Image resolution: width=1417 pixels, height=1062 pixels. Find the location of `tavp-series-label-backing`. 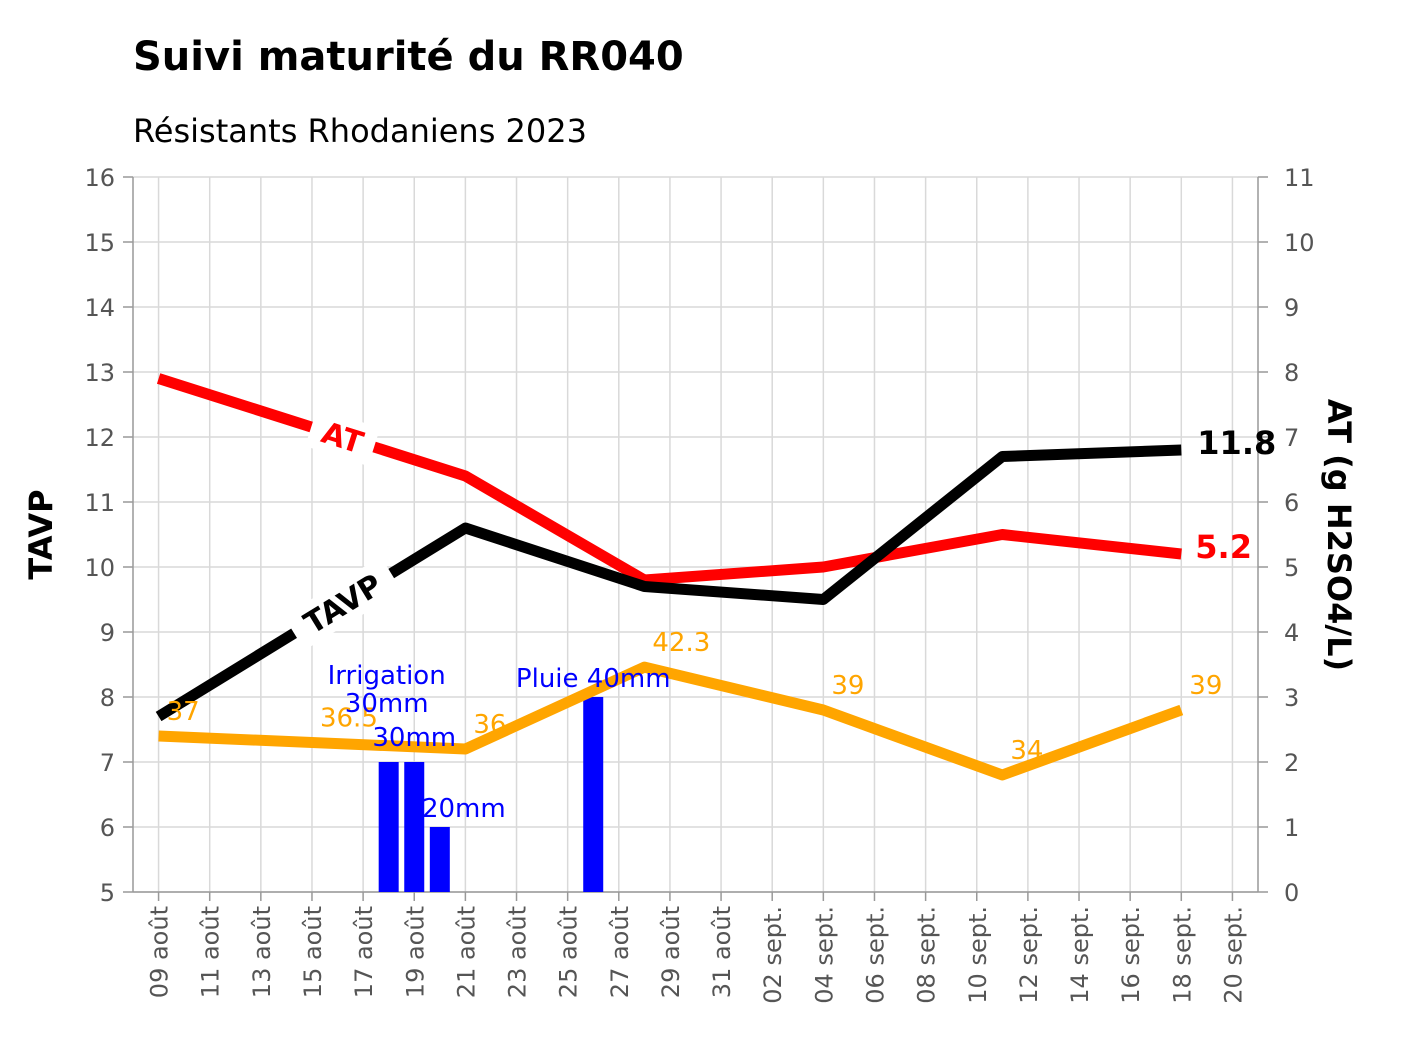

tavp-series-label-backing is located at coordinates (342, 603).